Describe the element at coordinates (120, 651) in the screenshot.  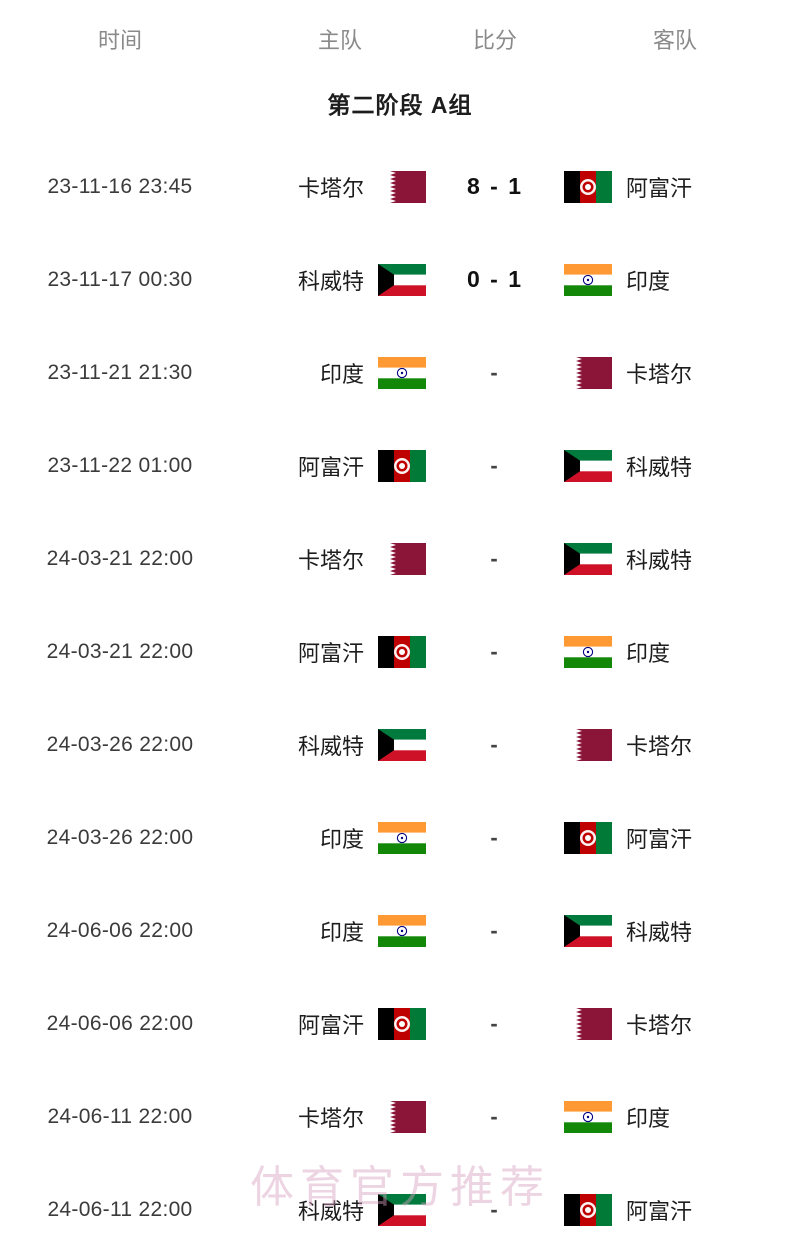
I see `match-time: 24-03-21 22:00` at that location.